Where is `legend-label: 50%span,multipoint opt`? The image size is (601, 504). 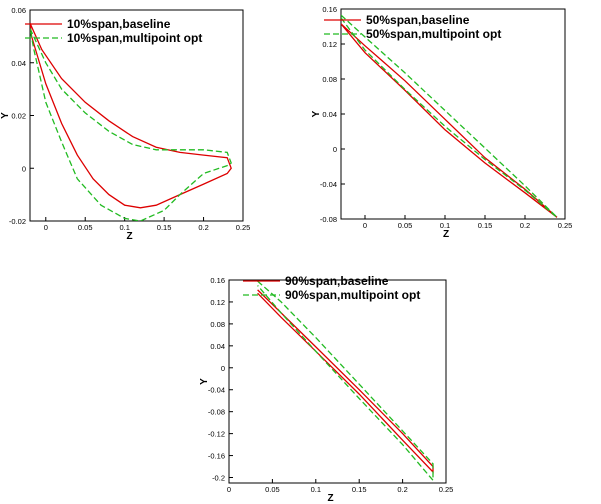 legend-label: 50%span,multipoint opt is located at coordinates (433, 34).